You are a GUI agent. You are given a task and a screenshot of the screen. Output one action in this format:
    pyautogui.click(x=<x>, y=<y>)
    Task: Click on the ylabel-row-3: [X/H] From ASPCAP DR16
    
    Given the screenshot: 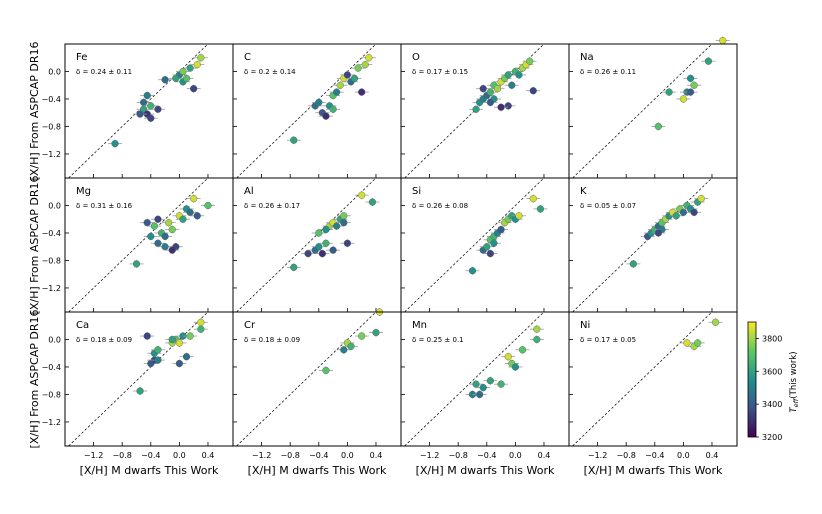 What is the action you would take?
    pyautogui.click(x=34, y=379)
    